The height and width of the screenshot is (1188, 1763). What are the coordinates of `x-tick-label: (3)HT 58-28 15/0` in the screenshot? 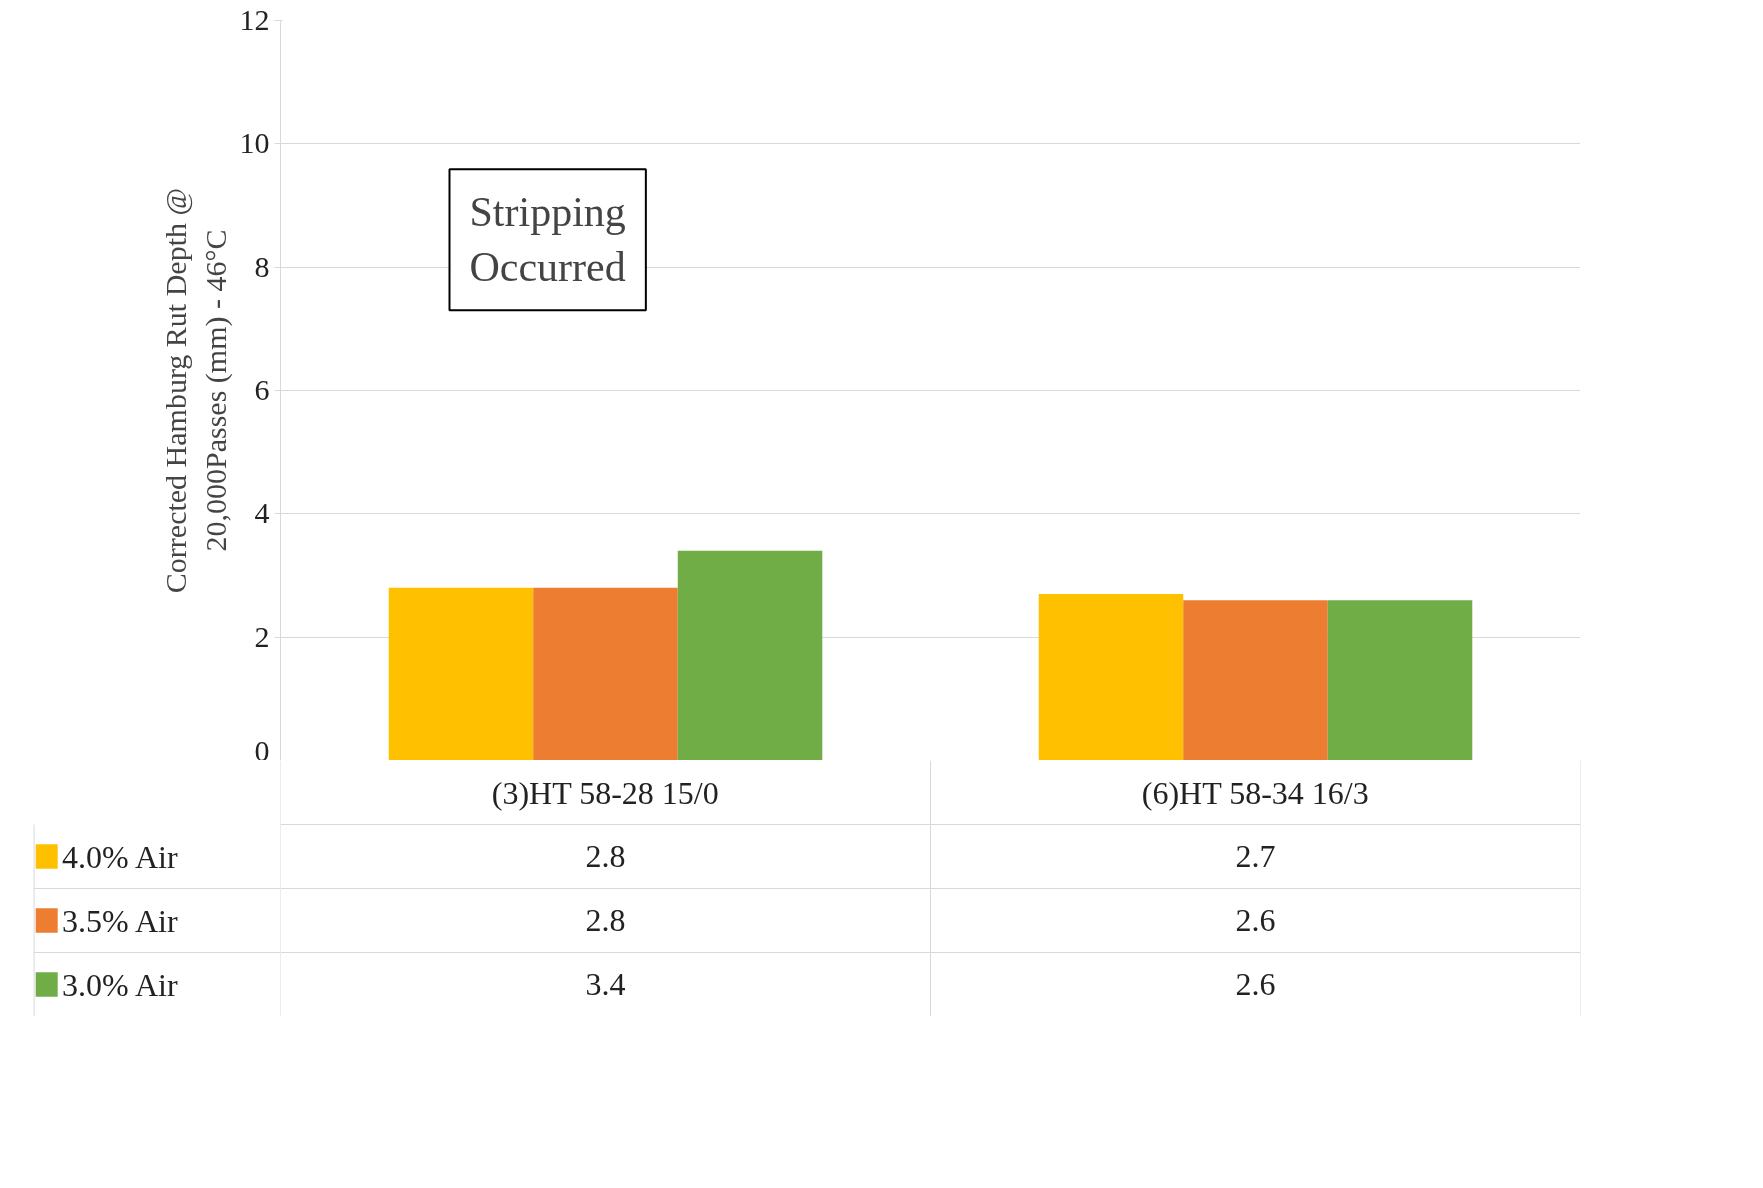 It's located at (605, 792).